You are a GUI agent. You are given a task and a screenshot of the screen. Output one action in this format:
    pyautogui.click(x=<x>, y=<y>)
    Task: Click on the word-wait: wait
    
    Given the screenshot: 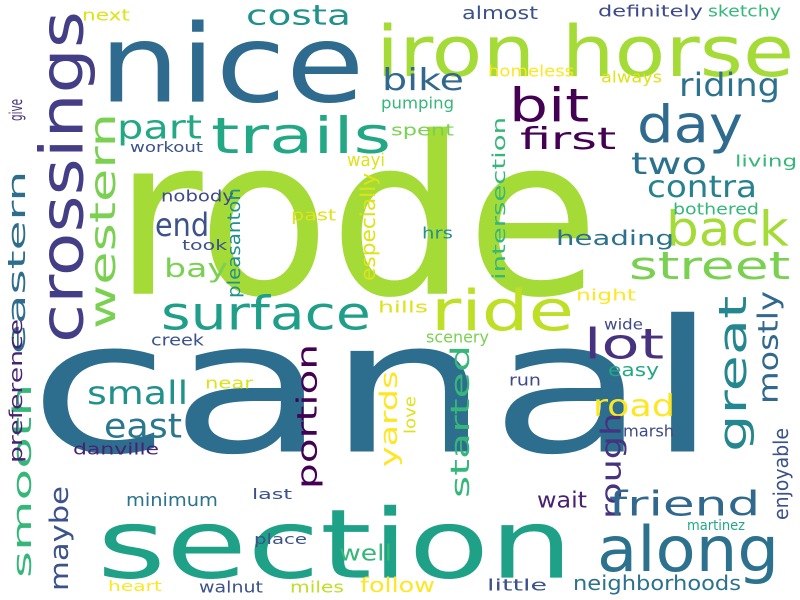 What is the action you would take?
    pyautogui.click(x=562, y=500)
    